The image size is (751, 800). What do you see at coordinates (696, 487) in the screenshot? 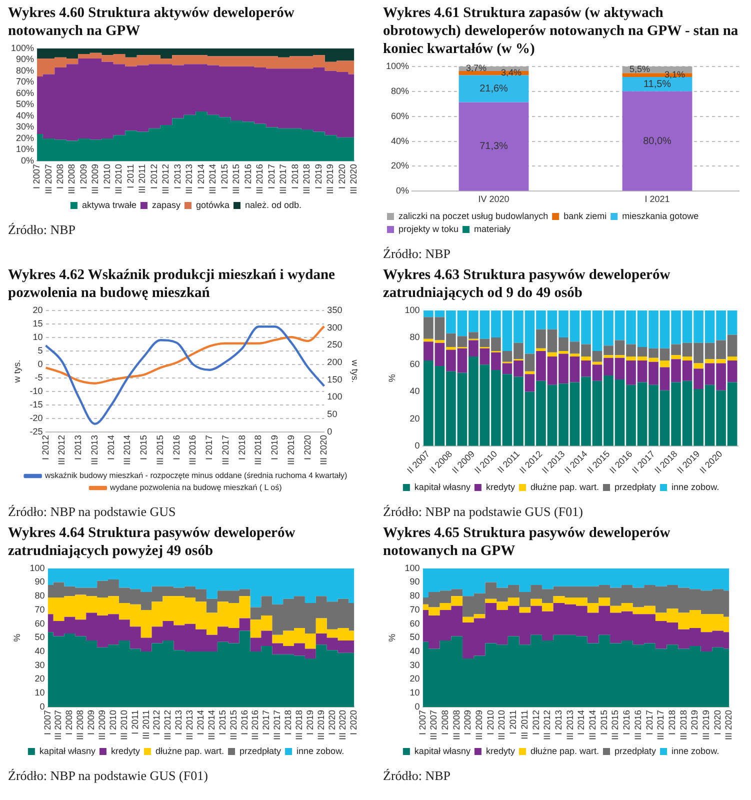
I see `legend-label: inne zobow.` at bounding box center [696, 487].